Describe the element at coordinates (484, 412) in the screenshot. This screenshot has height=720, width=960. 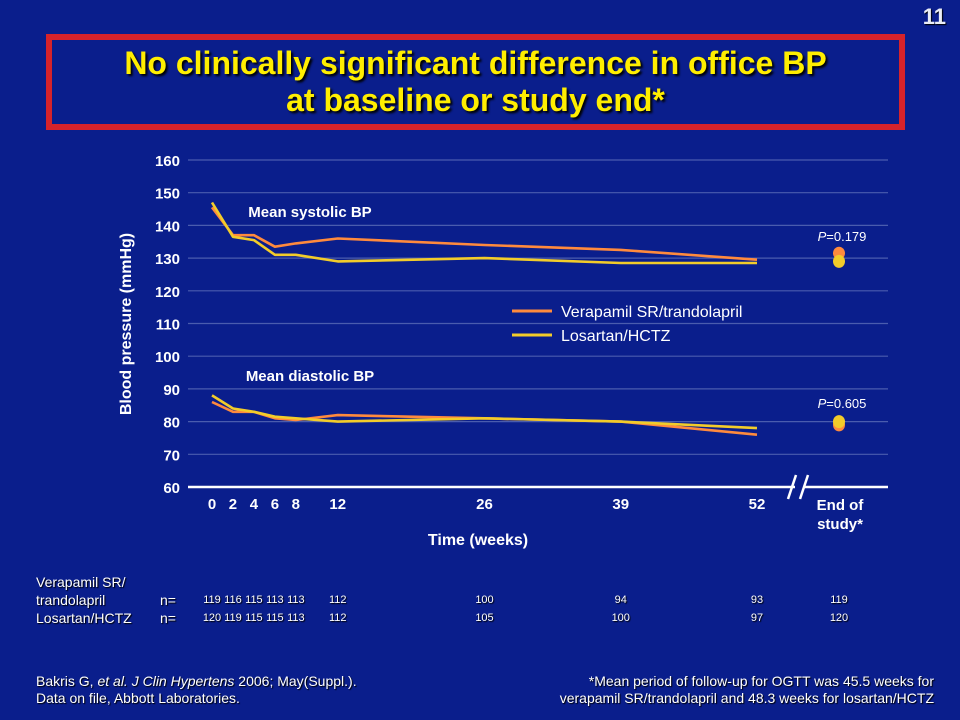
I see `series-line-losartan-diastolic` at that location.